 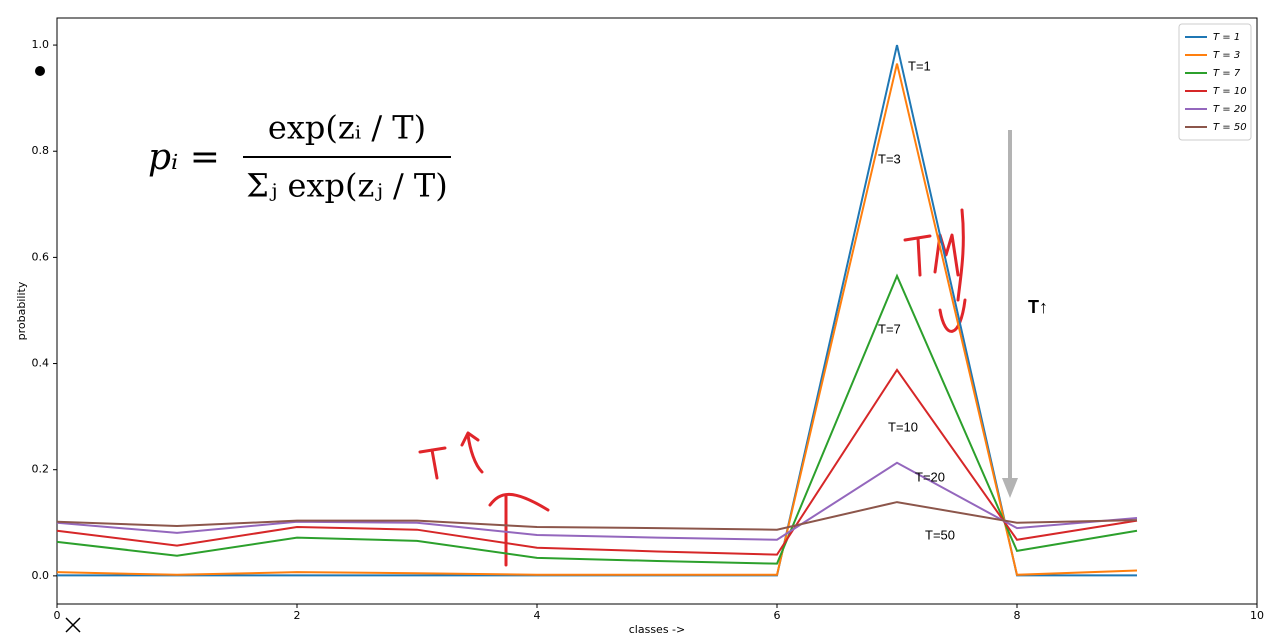 What do you see at coordinates (41, 44) in the screenshot?
I see `y-tick-label: 1.0` at bounding box center [41, 44].